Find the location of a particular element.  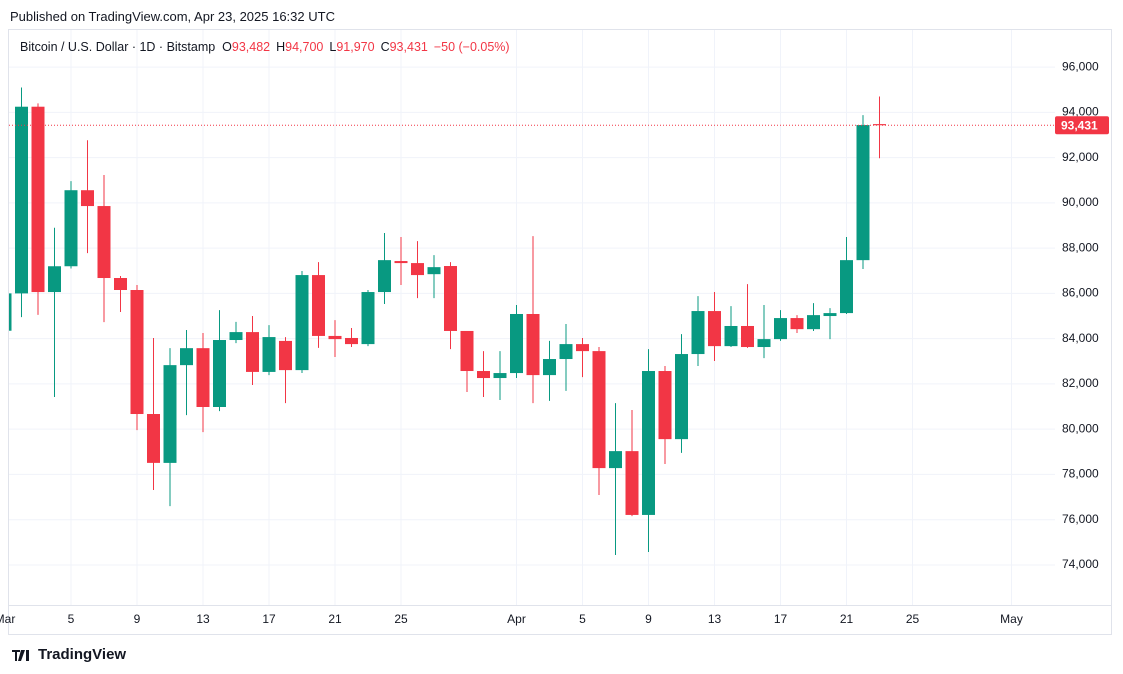

y-tick-label: 76,000 is located at coordinates (1080, 519).